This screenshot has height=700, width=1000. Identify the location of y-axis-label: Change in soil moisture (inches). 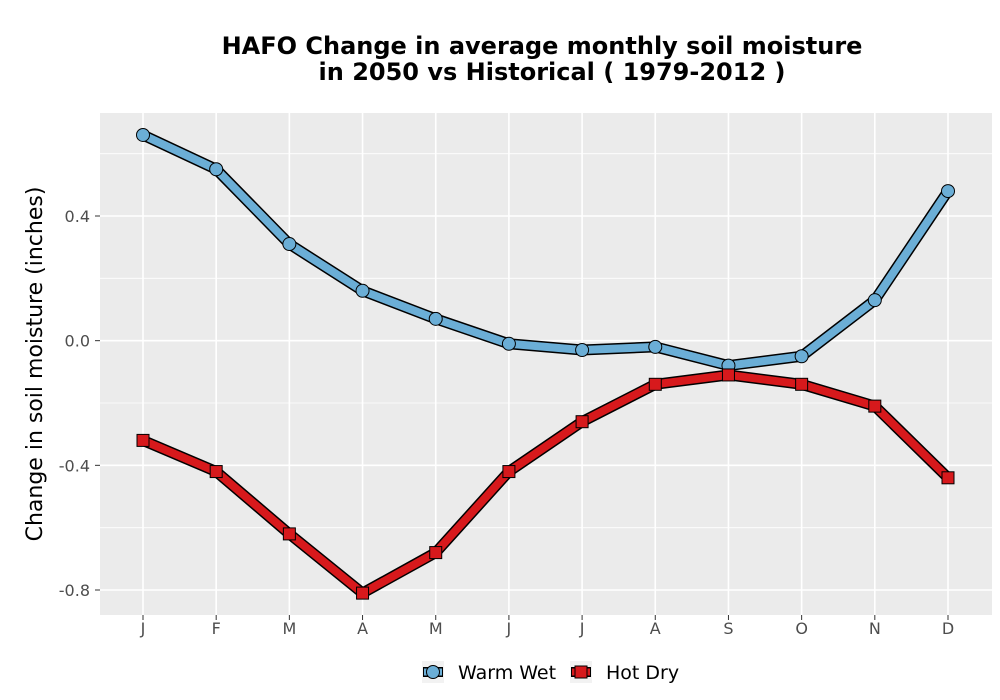
(35, 364).